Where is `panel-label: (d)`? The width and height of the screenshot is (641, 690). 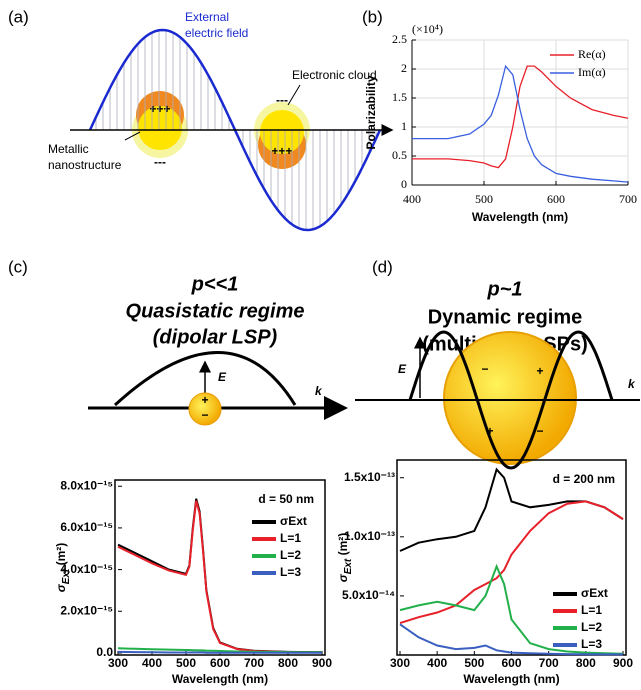
panel-label: (d) is located at coordinates (382, 266).